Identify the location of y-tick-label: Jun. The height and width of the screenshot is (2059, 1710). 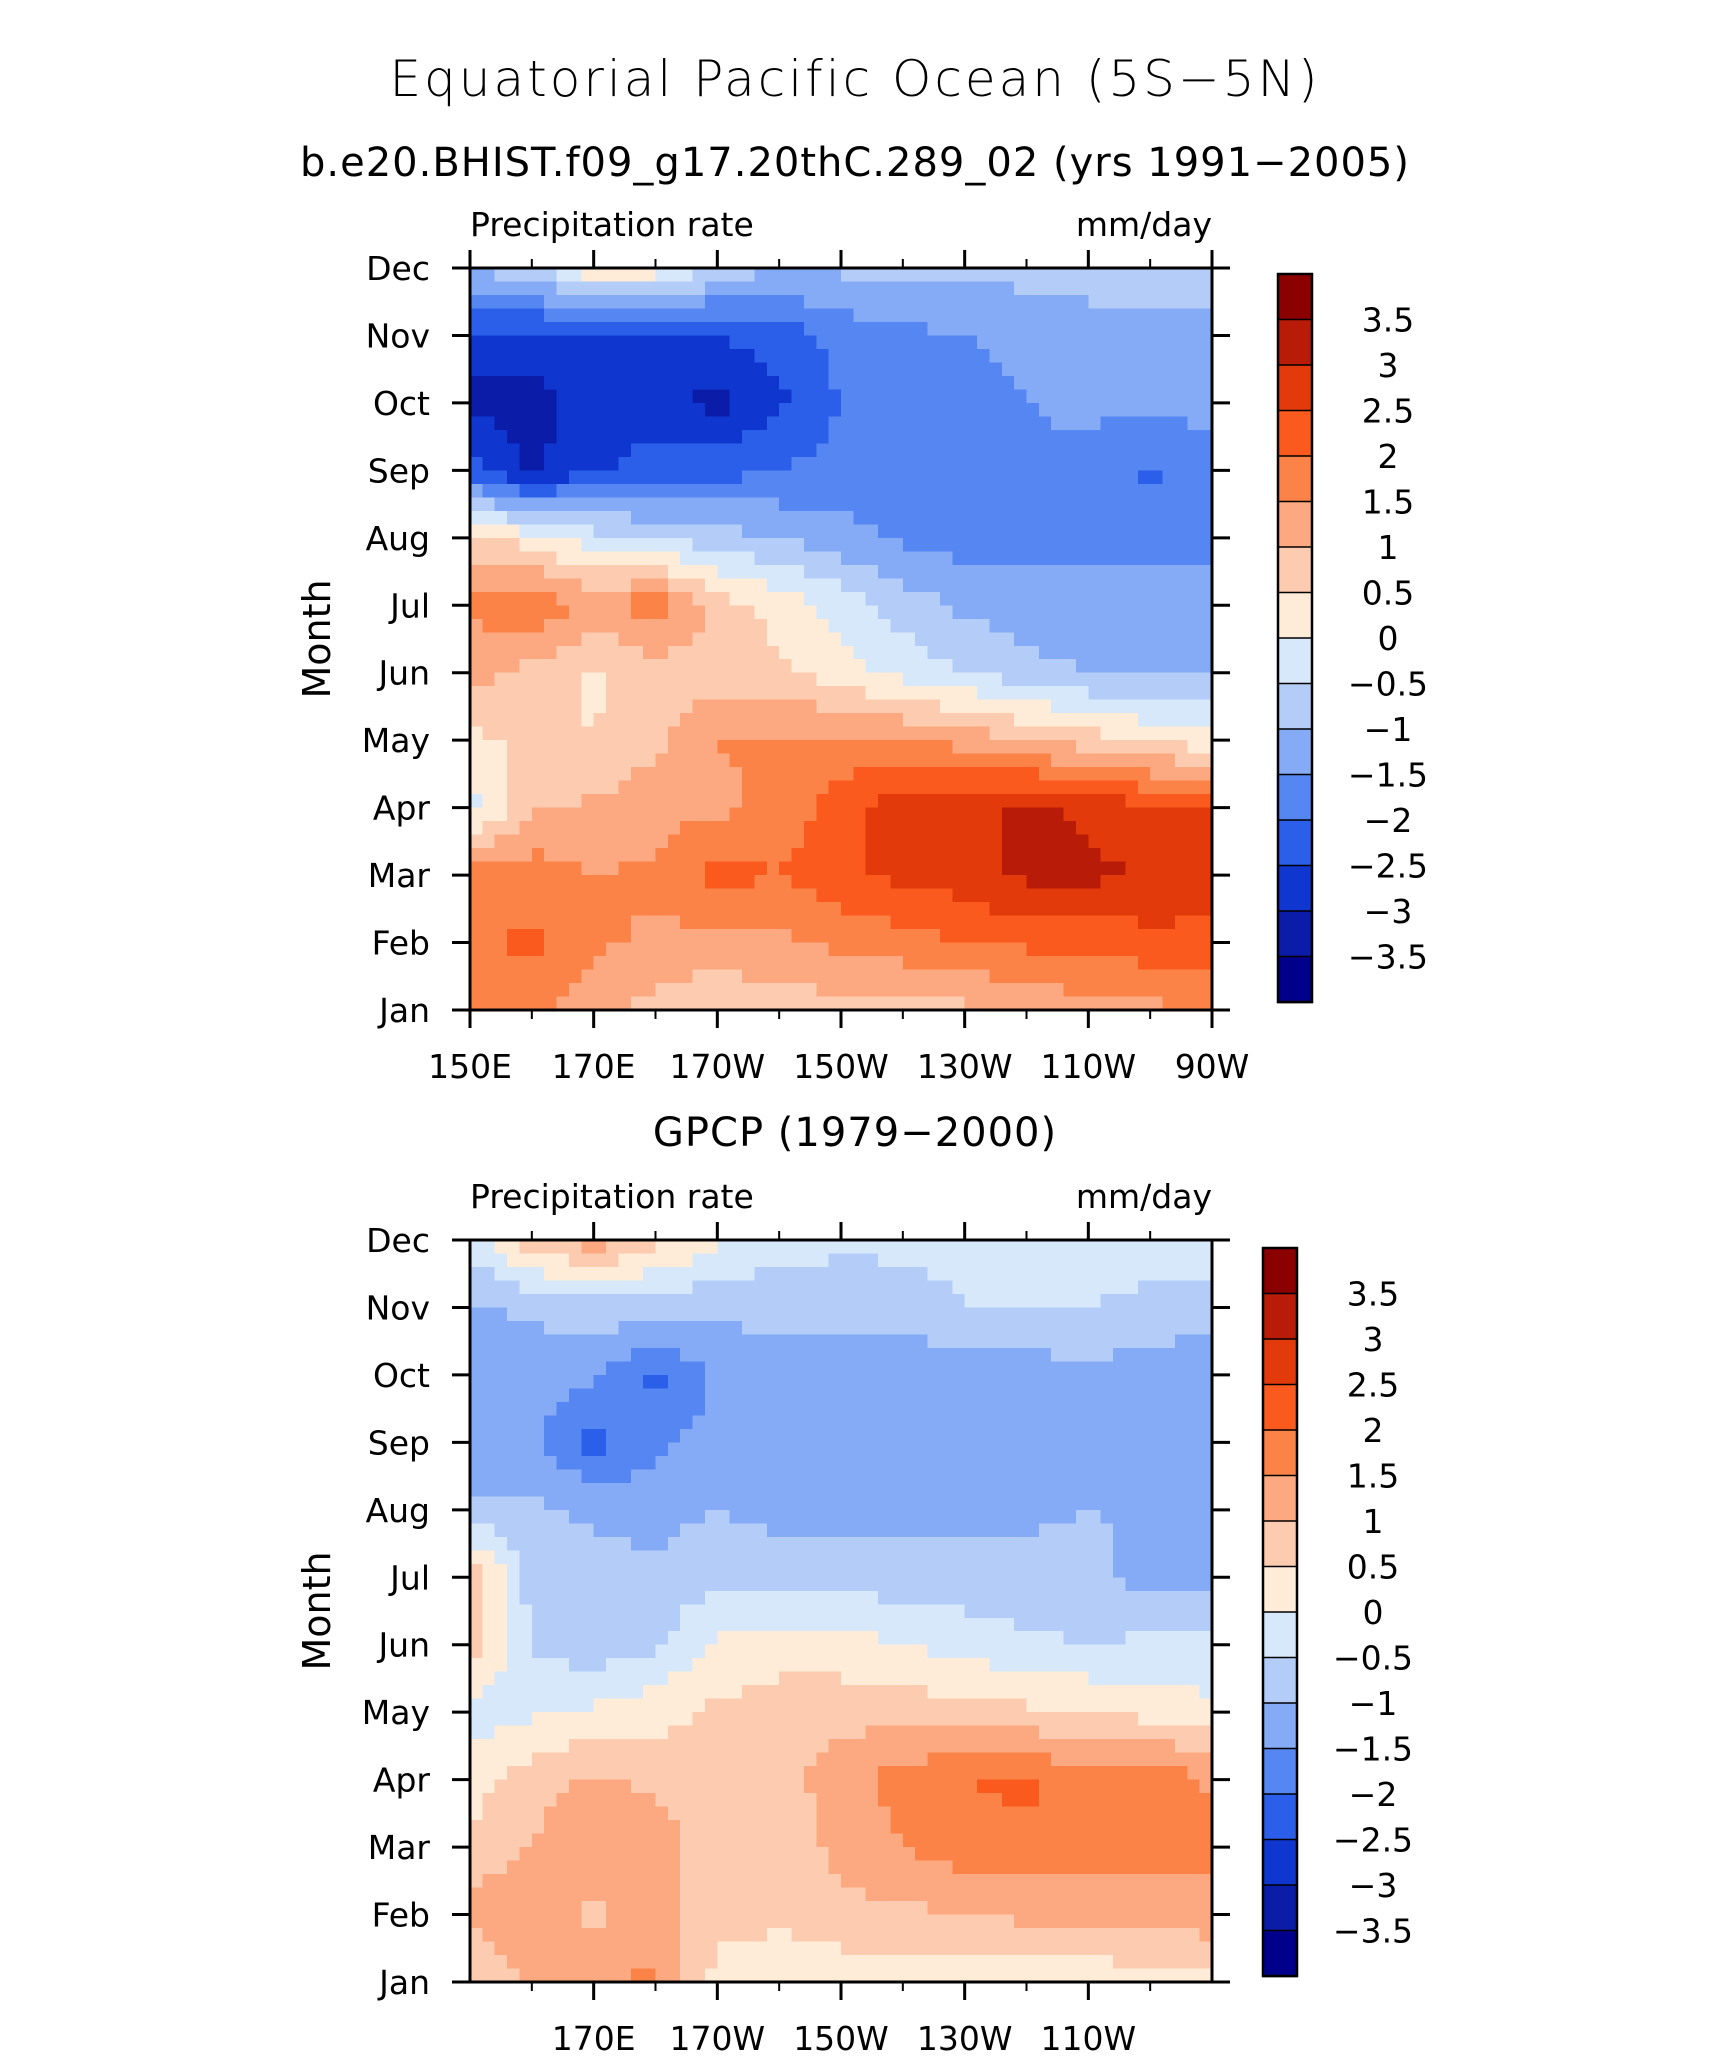
(403, 673).